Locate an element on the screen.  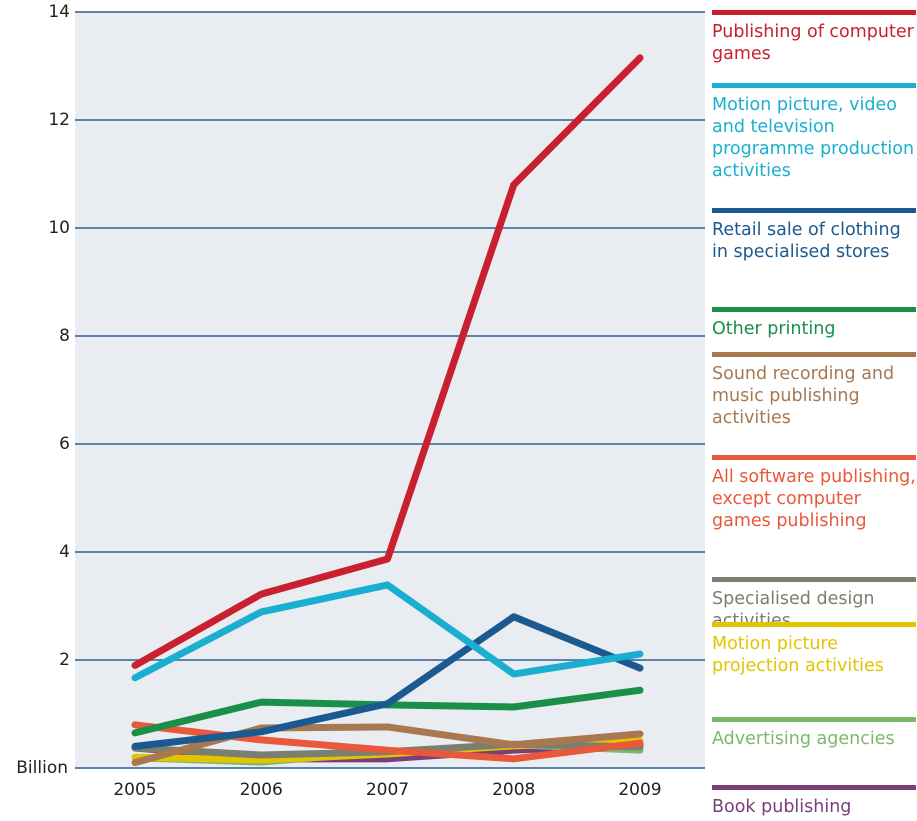
legend-entry: Motion picture projection activities is located at coordinates (814, 649).